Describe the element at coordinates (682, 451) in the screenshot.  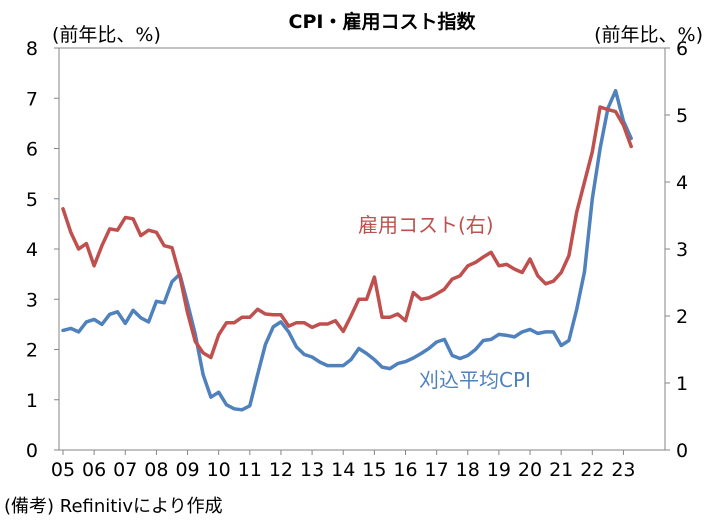
I see `right-tick-label: 0` at that location.